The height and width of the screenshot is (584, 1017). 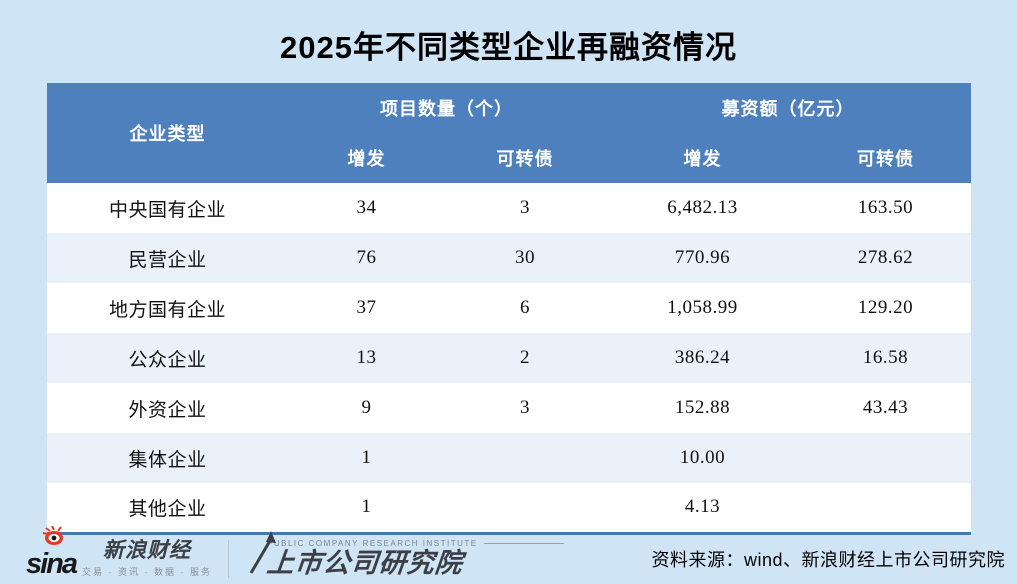 What do you see at coordinates (508, 47) in the screenshot?
I see `page-title: 2025年不同类型企业再融资情况` at bounding box center [508, 47].